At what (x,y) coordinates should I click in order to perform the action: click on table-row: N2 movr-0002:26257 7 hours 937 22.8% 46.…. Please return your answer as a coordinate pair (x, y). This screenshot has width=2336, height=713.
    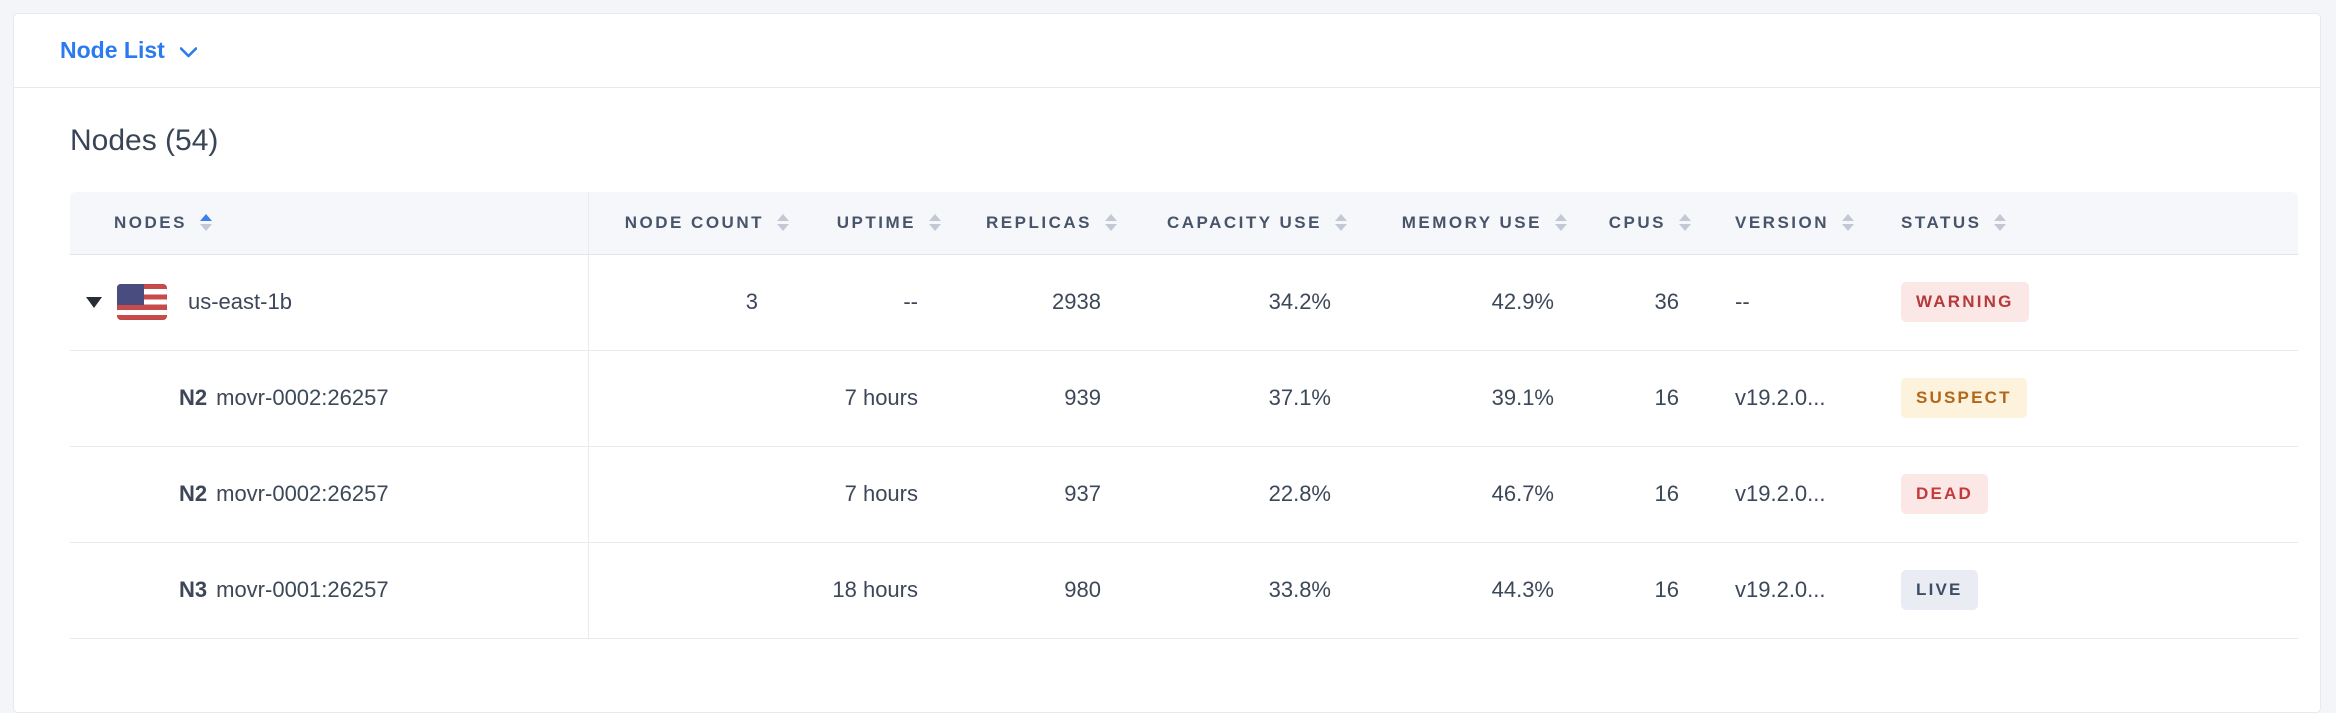
    Looking at the image, I should click on (1184, 494).